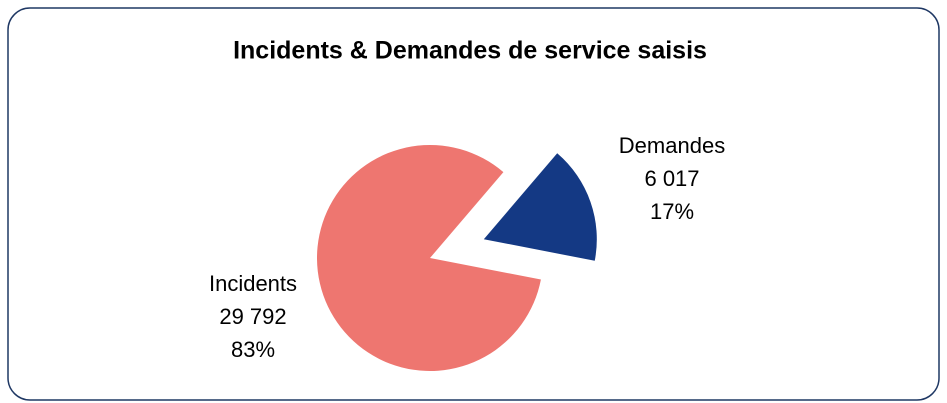  What do you see at coordinates (470, 51) in the screenshot?
I see `chart-title: Incidents & Demandes de service saisis` at bounding box center [470, 51].